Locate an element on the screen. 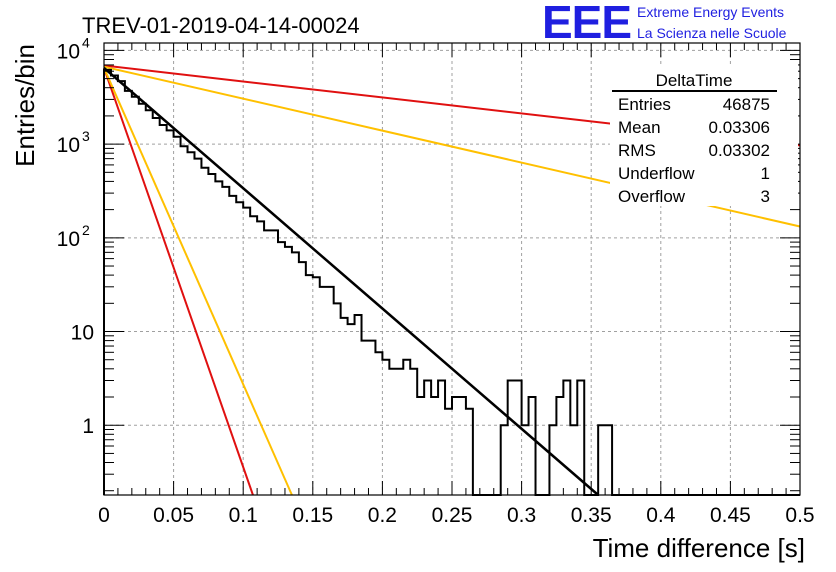  stats-label: Underflow is located at coordinates (656, 173).